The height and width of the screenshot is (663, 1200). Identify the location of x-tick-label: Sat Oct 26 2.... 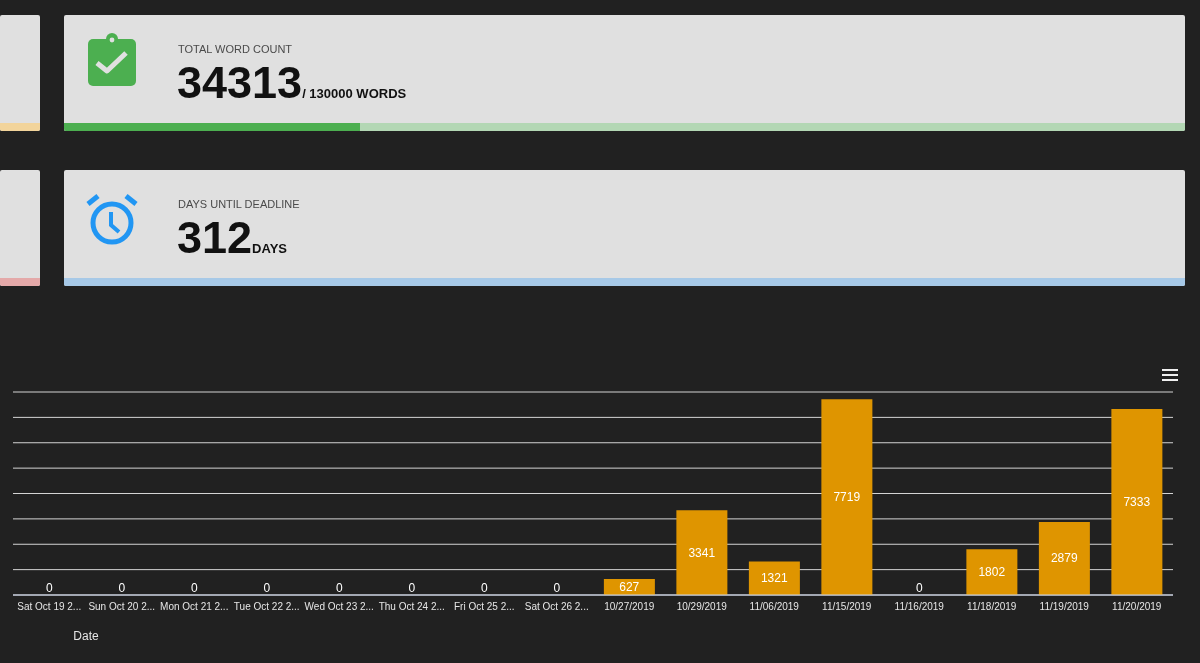
(556, 607).